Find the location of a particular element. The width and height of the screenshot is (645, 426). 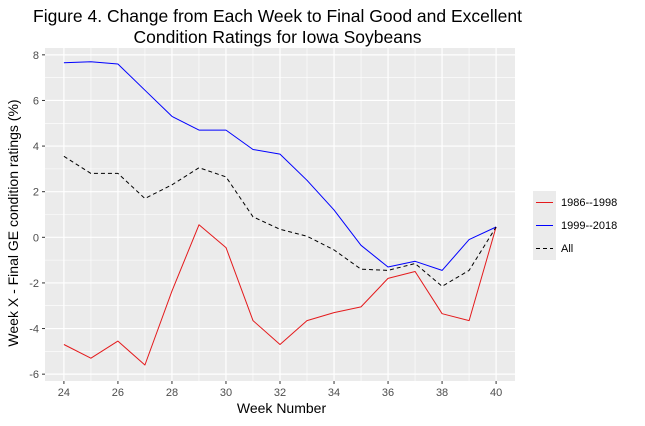

x-tick-label: 32 is located at coordinates (280, 393).